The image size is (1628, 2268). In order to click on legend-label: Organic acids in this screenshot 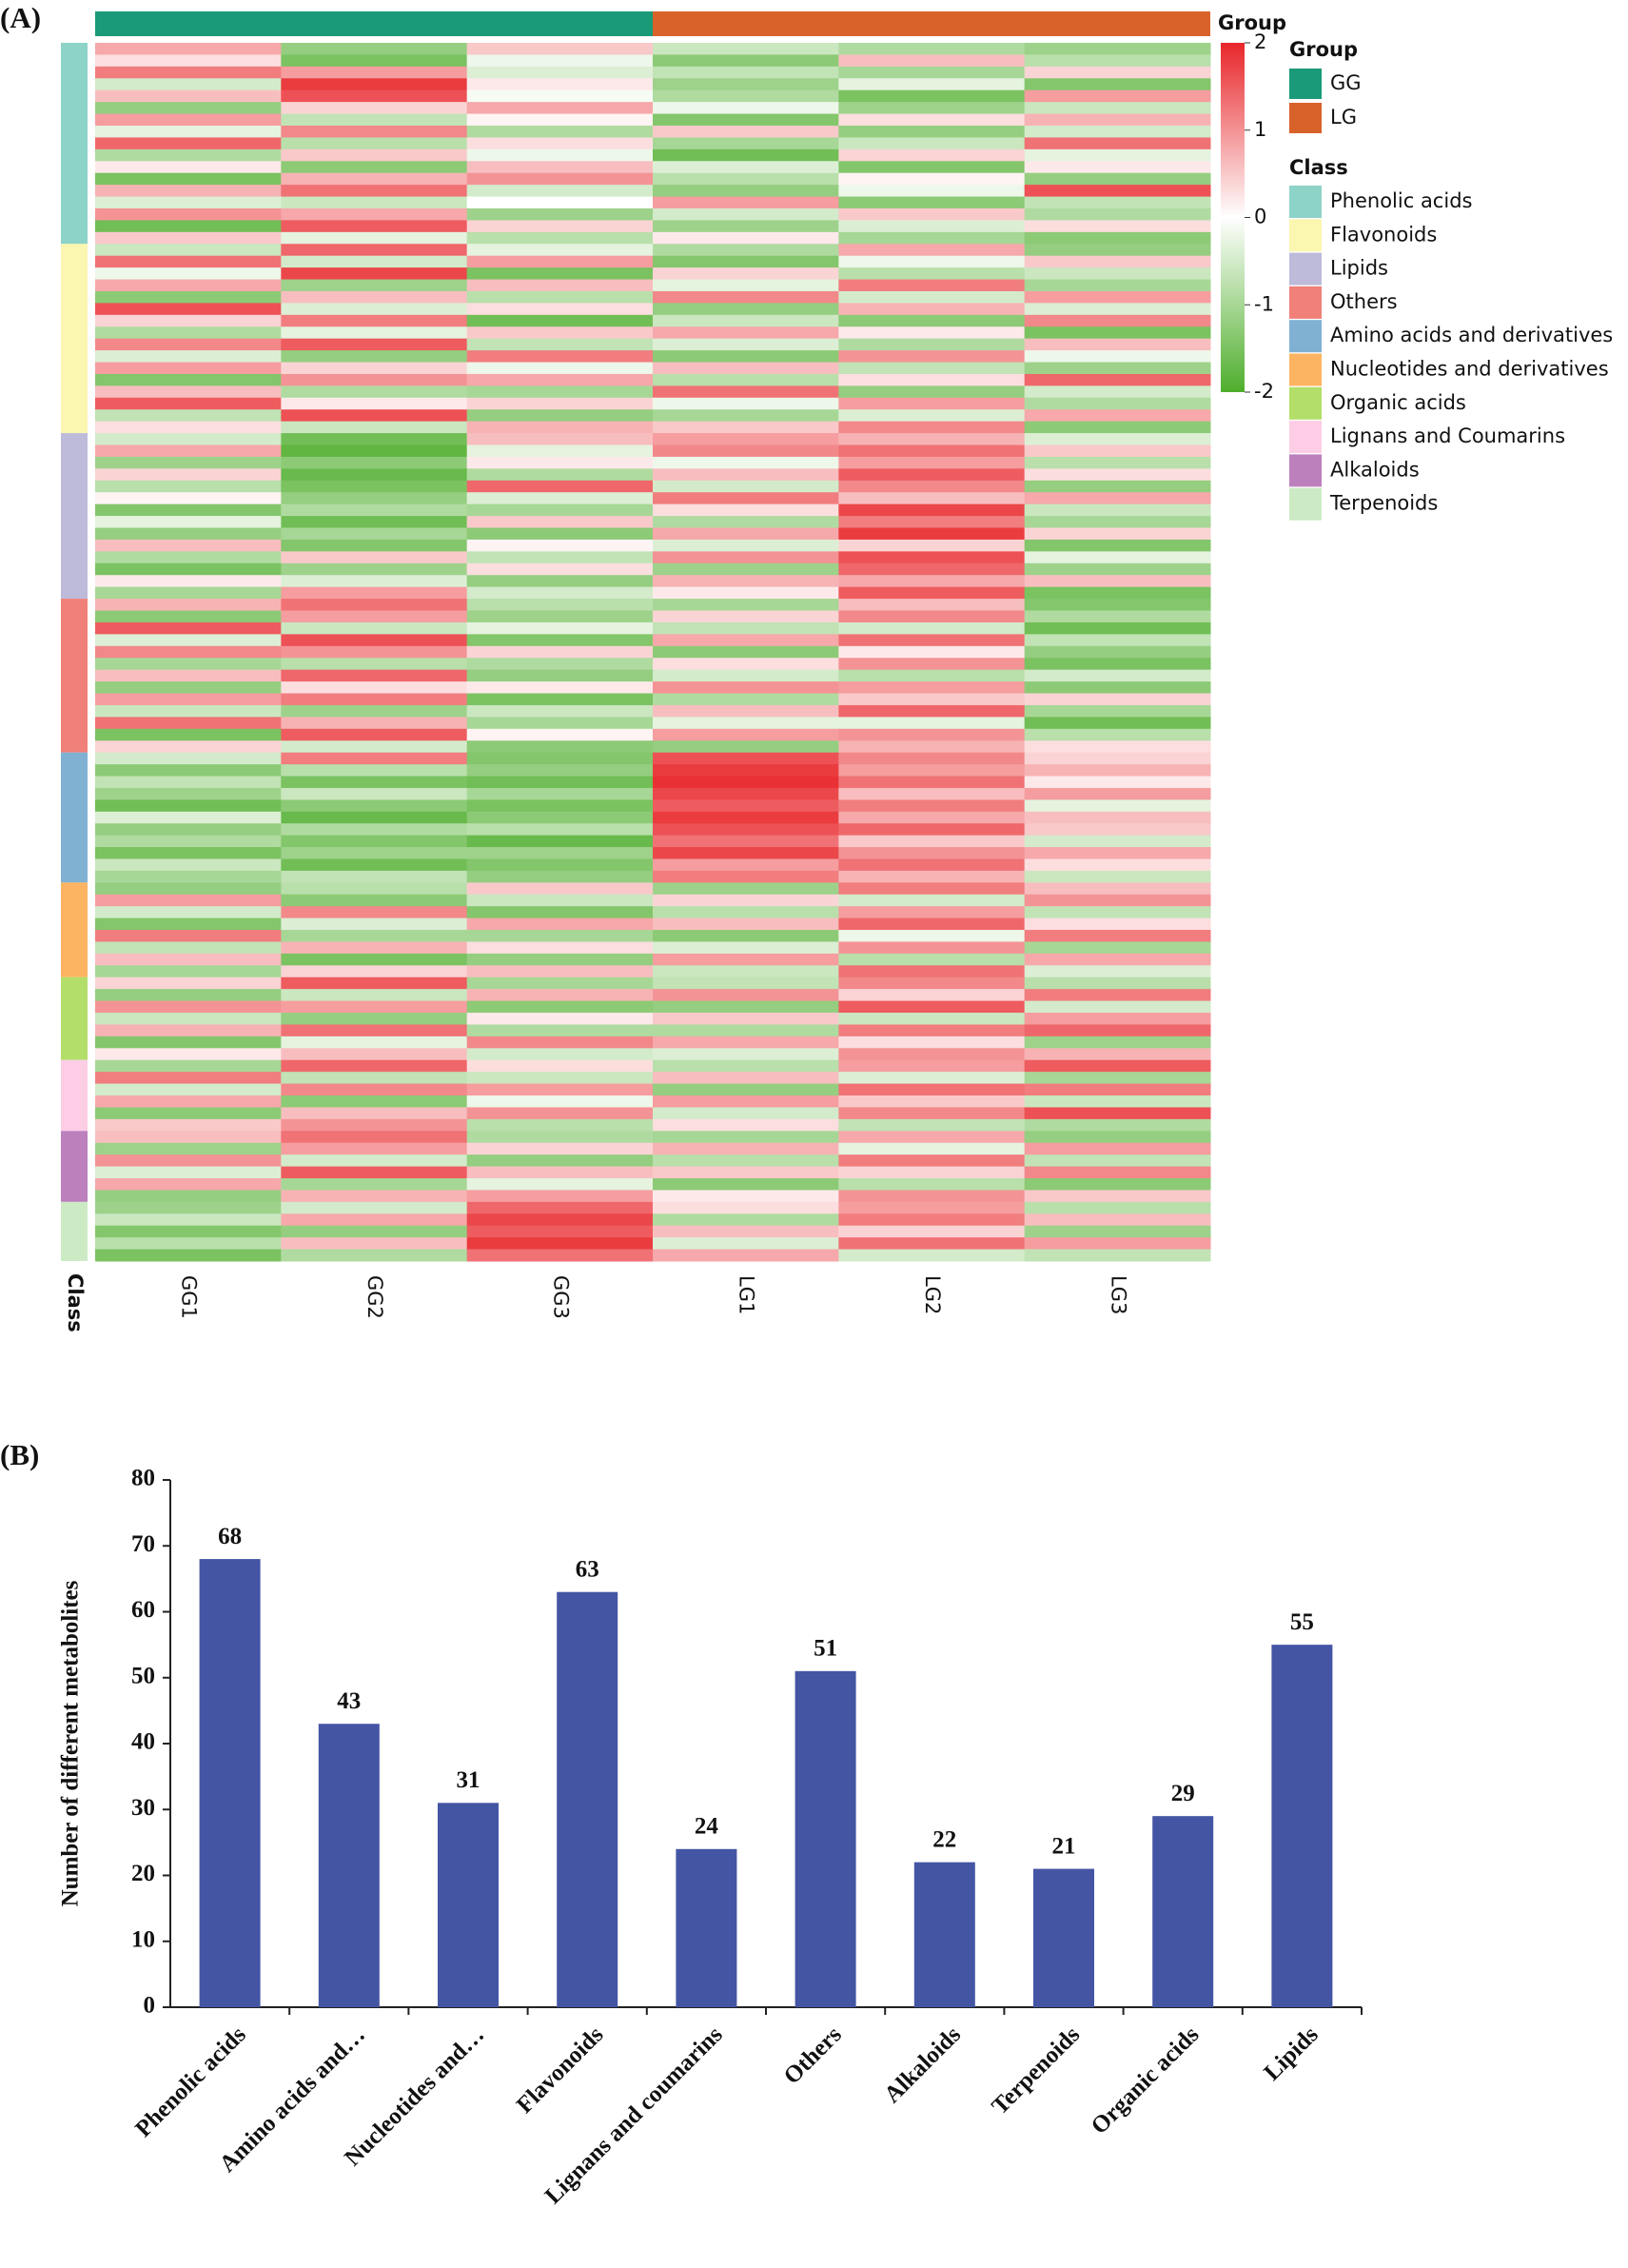, I will do `click(1398, 402)`.